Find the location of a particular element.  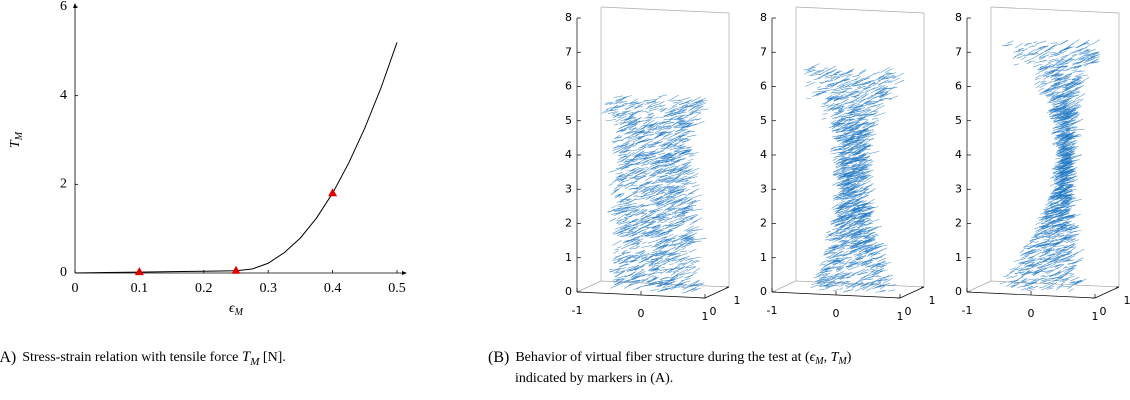

caption-b-line2: indicated by markers in (A). is located at coordinates (594, 378).